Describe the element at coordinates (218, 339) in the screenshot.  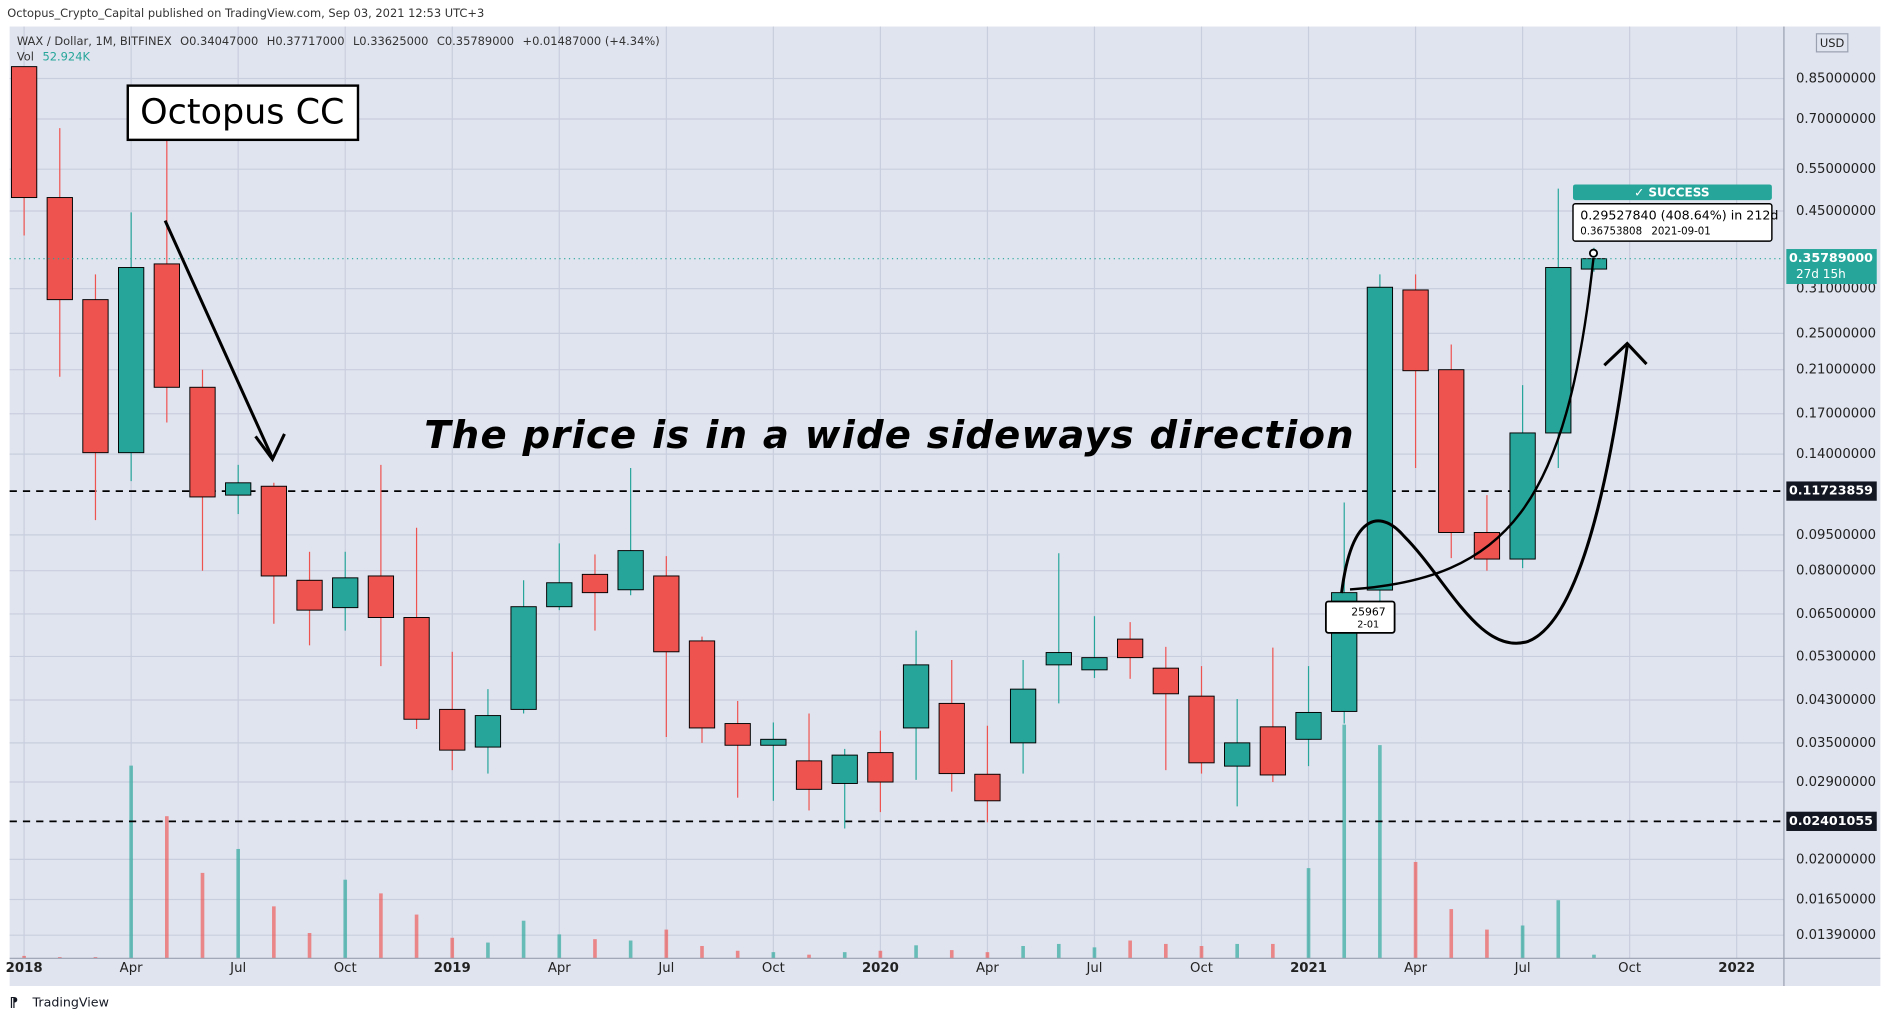
I see `arrow-line` at that location.